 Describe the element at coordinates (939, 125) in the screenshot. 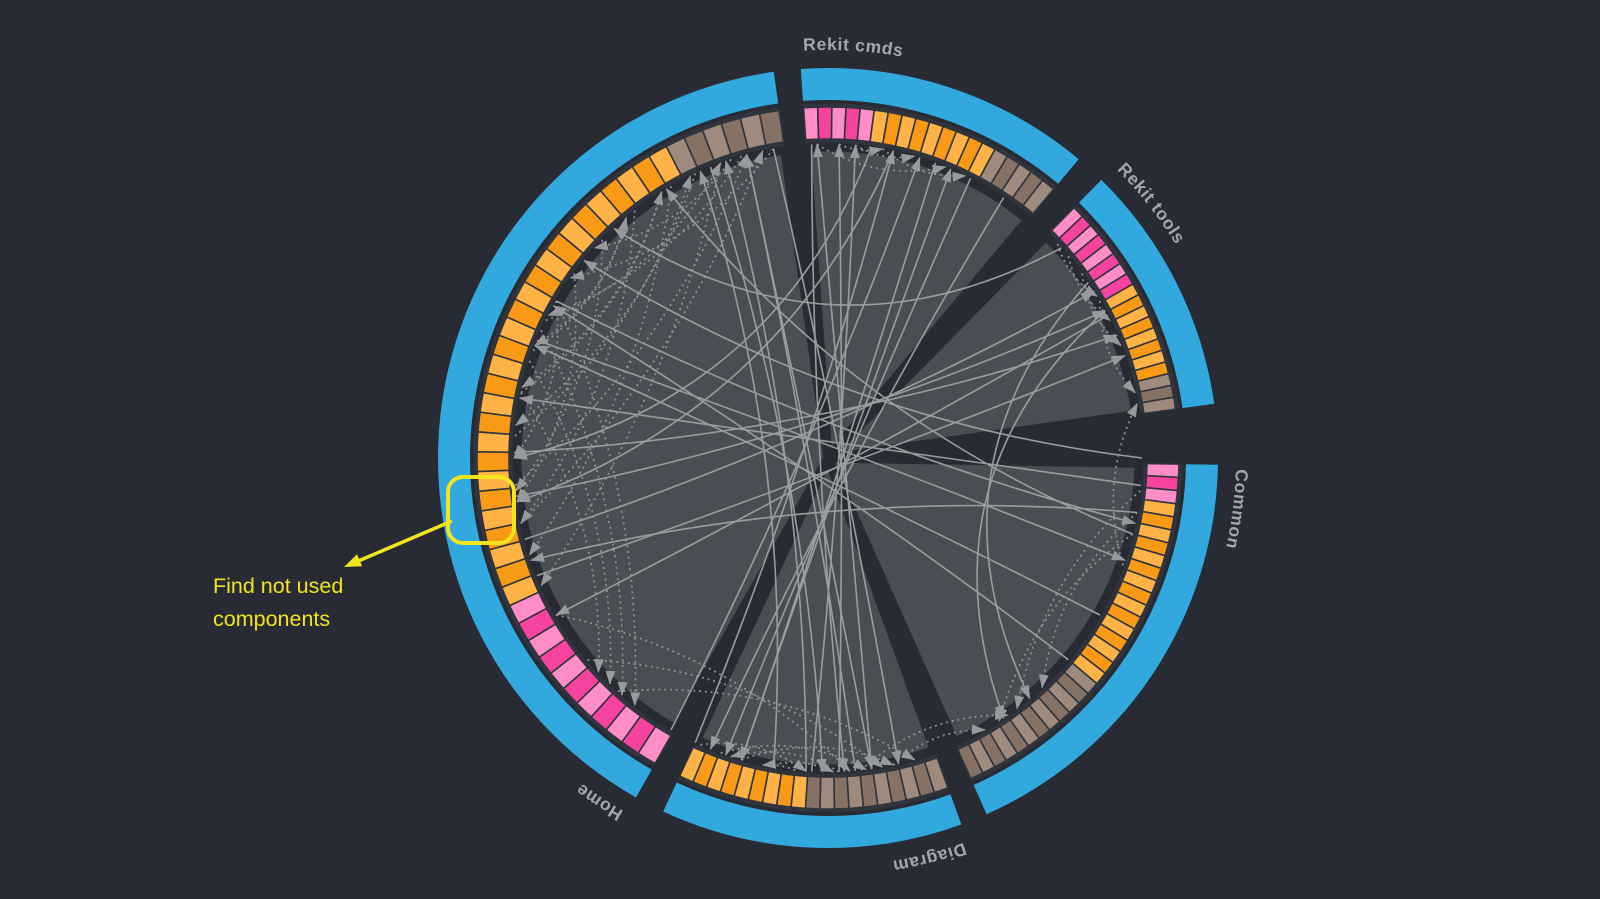

I see `group-arc-rekit-cmds` at that location.